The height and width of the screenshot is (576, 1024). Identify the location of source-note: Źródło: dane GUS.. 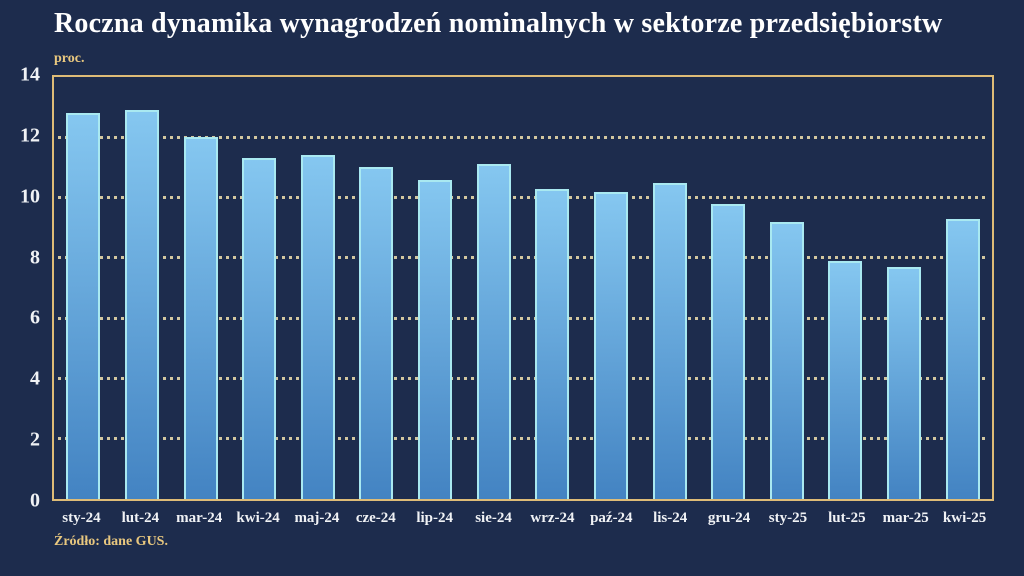
(111, 541).